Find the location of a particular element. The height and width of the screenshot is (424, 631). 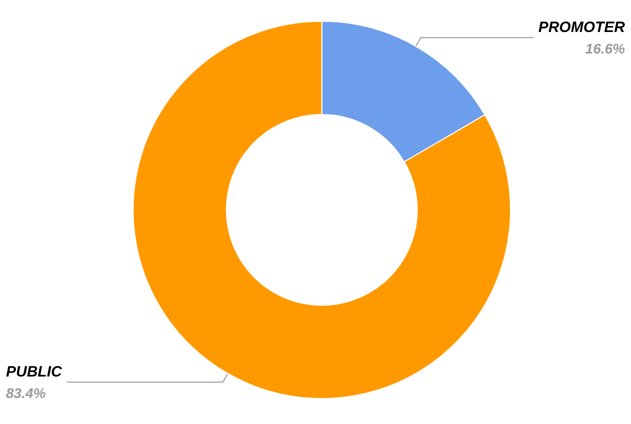

slice-label: PUBLIC is located at coordinates (34, 372).